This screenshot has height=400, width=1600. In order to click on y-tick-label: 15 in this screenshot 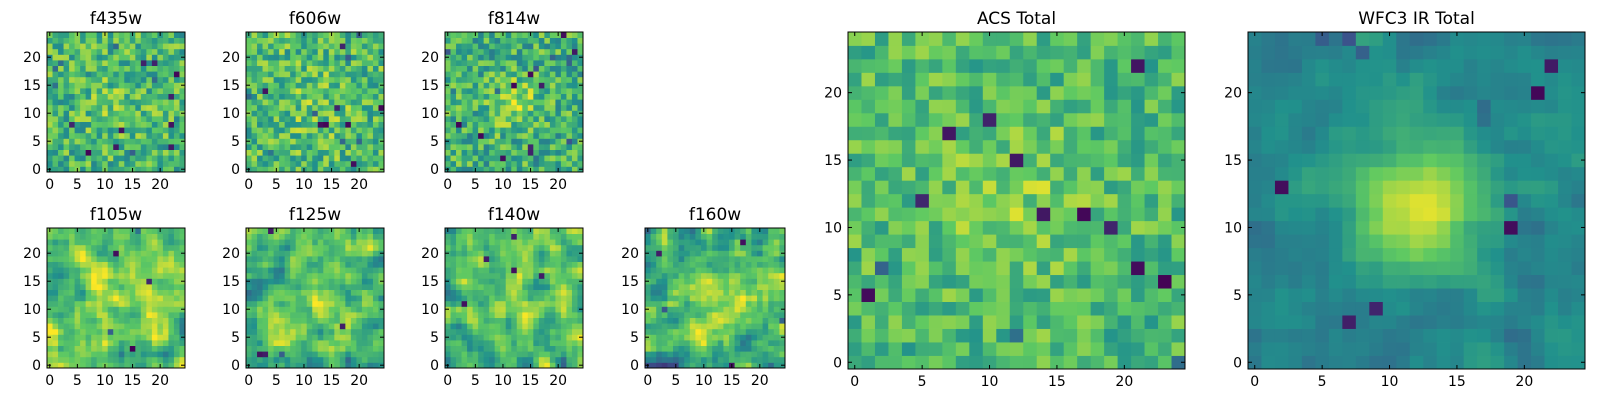, I will do `click(231, 86)`.